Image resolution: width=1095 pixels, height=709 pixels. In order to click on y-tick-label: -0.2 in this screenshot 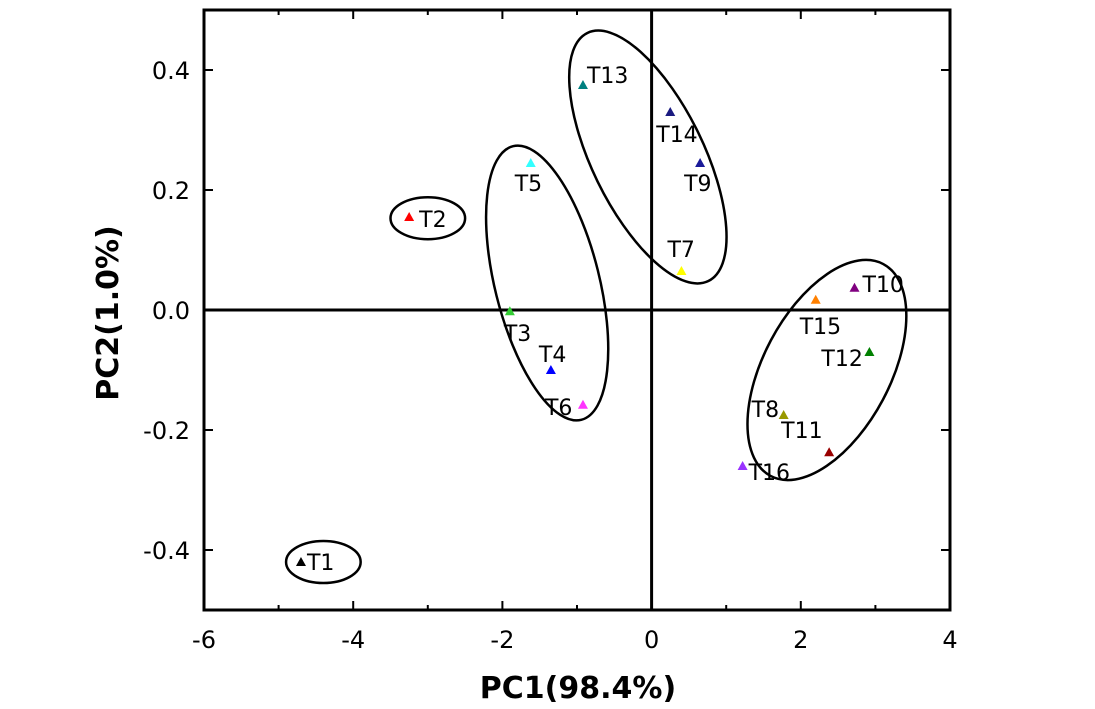, I will do `click(166, 431)`.